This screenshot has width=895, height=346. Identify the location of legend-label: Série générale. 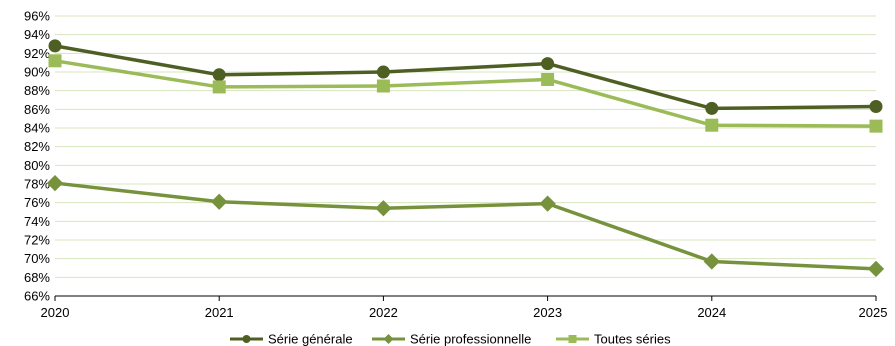
(310, 339).